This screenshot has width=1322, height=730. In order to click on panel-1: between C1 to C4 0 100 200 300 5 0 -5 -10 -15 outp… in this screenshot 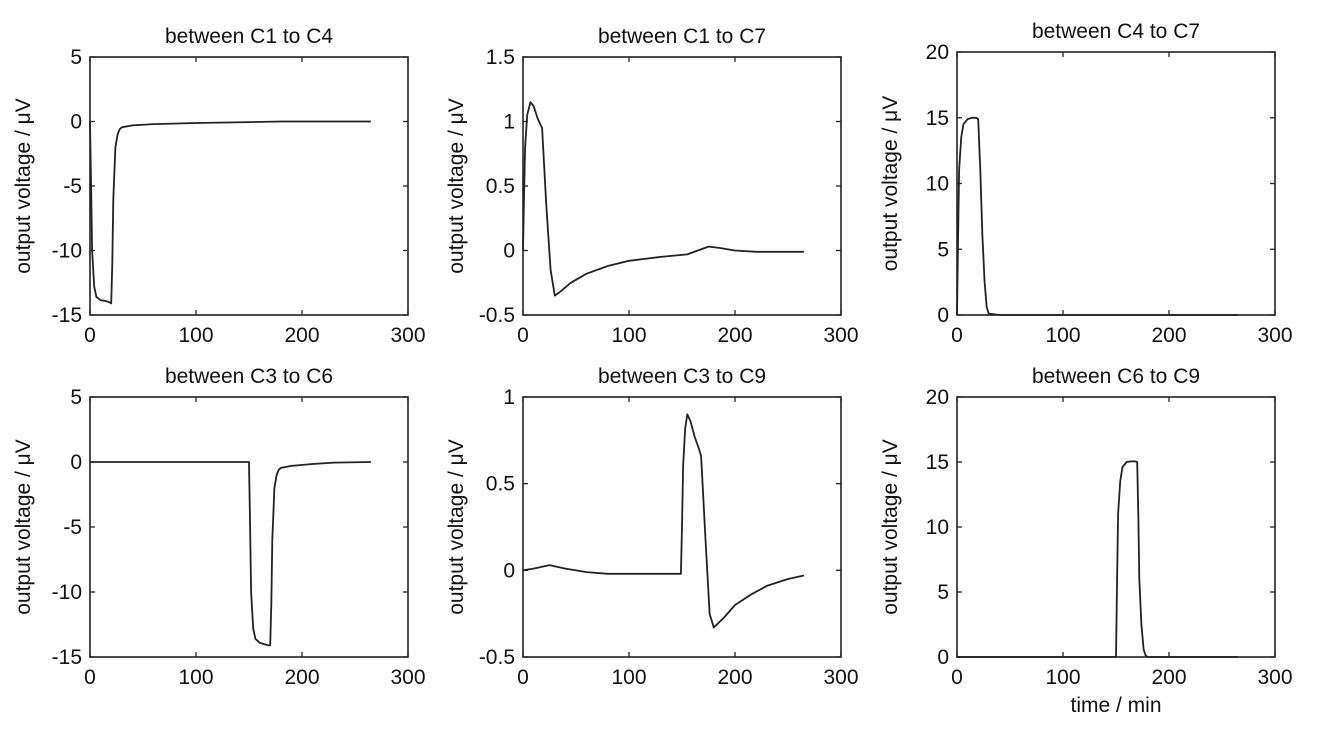, I will do `click(219, 186)`.